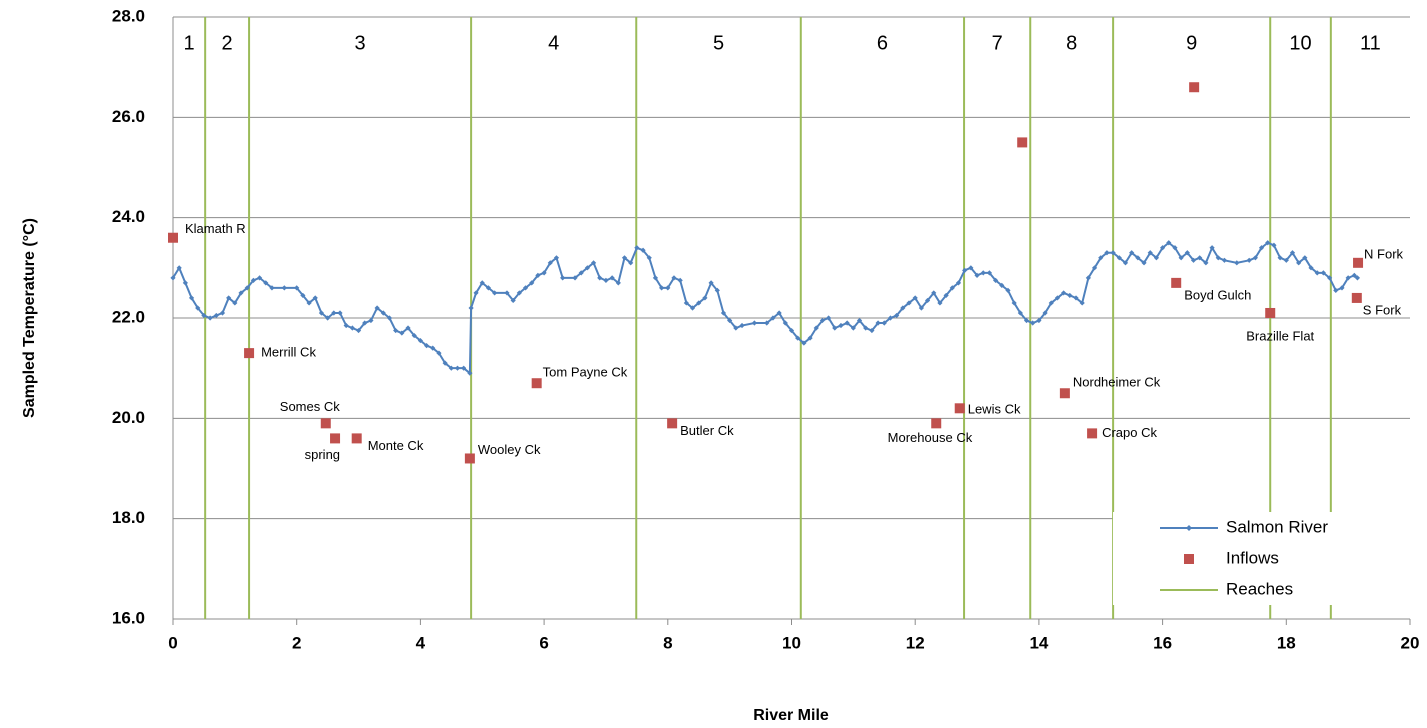  Describe the element at coordinates (1071, 43) in the screenshot. I see `reach-label: 8` at that location.